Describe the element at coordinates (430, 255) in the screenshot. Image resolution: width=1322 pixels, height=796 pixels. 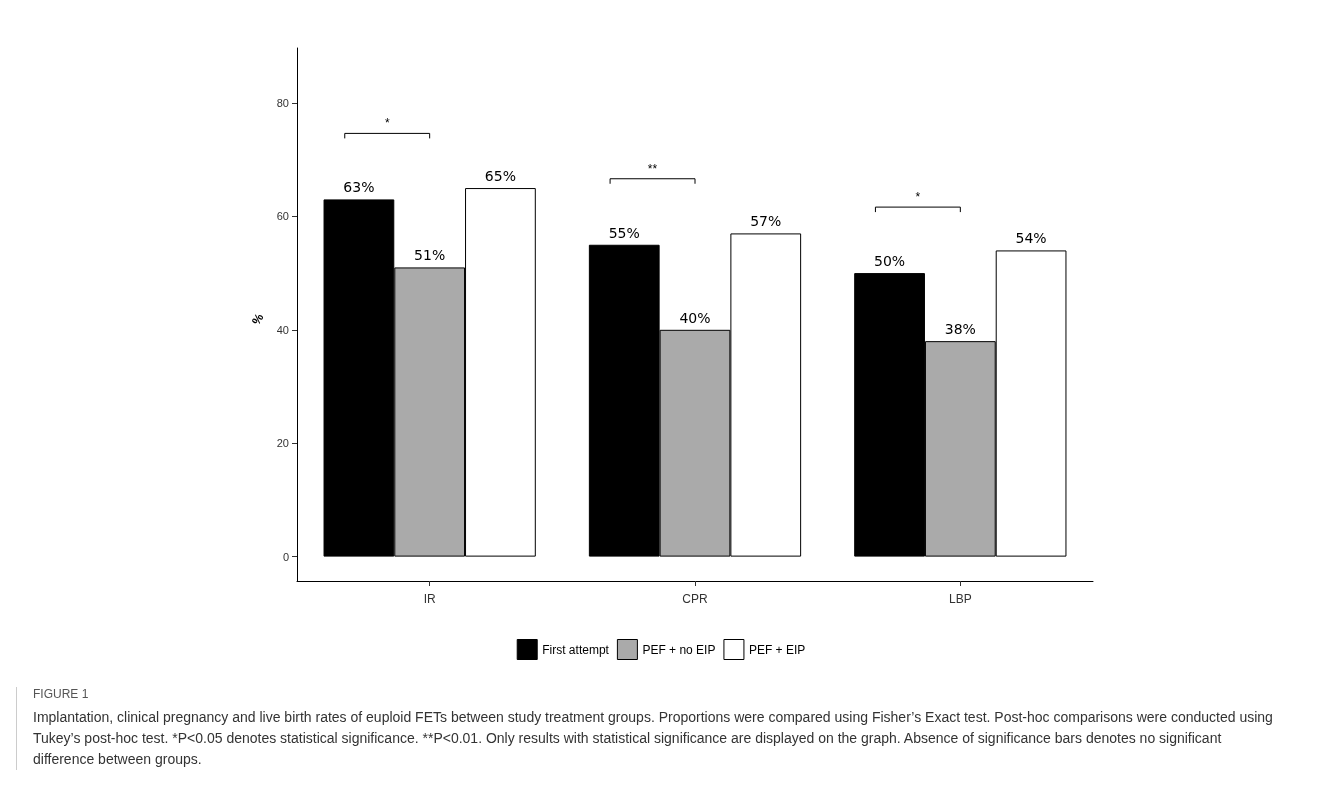
I see `data-label: 51%` at that location.